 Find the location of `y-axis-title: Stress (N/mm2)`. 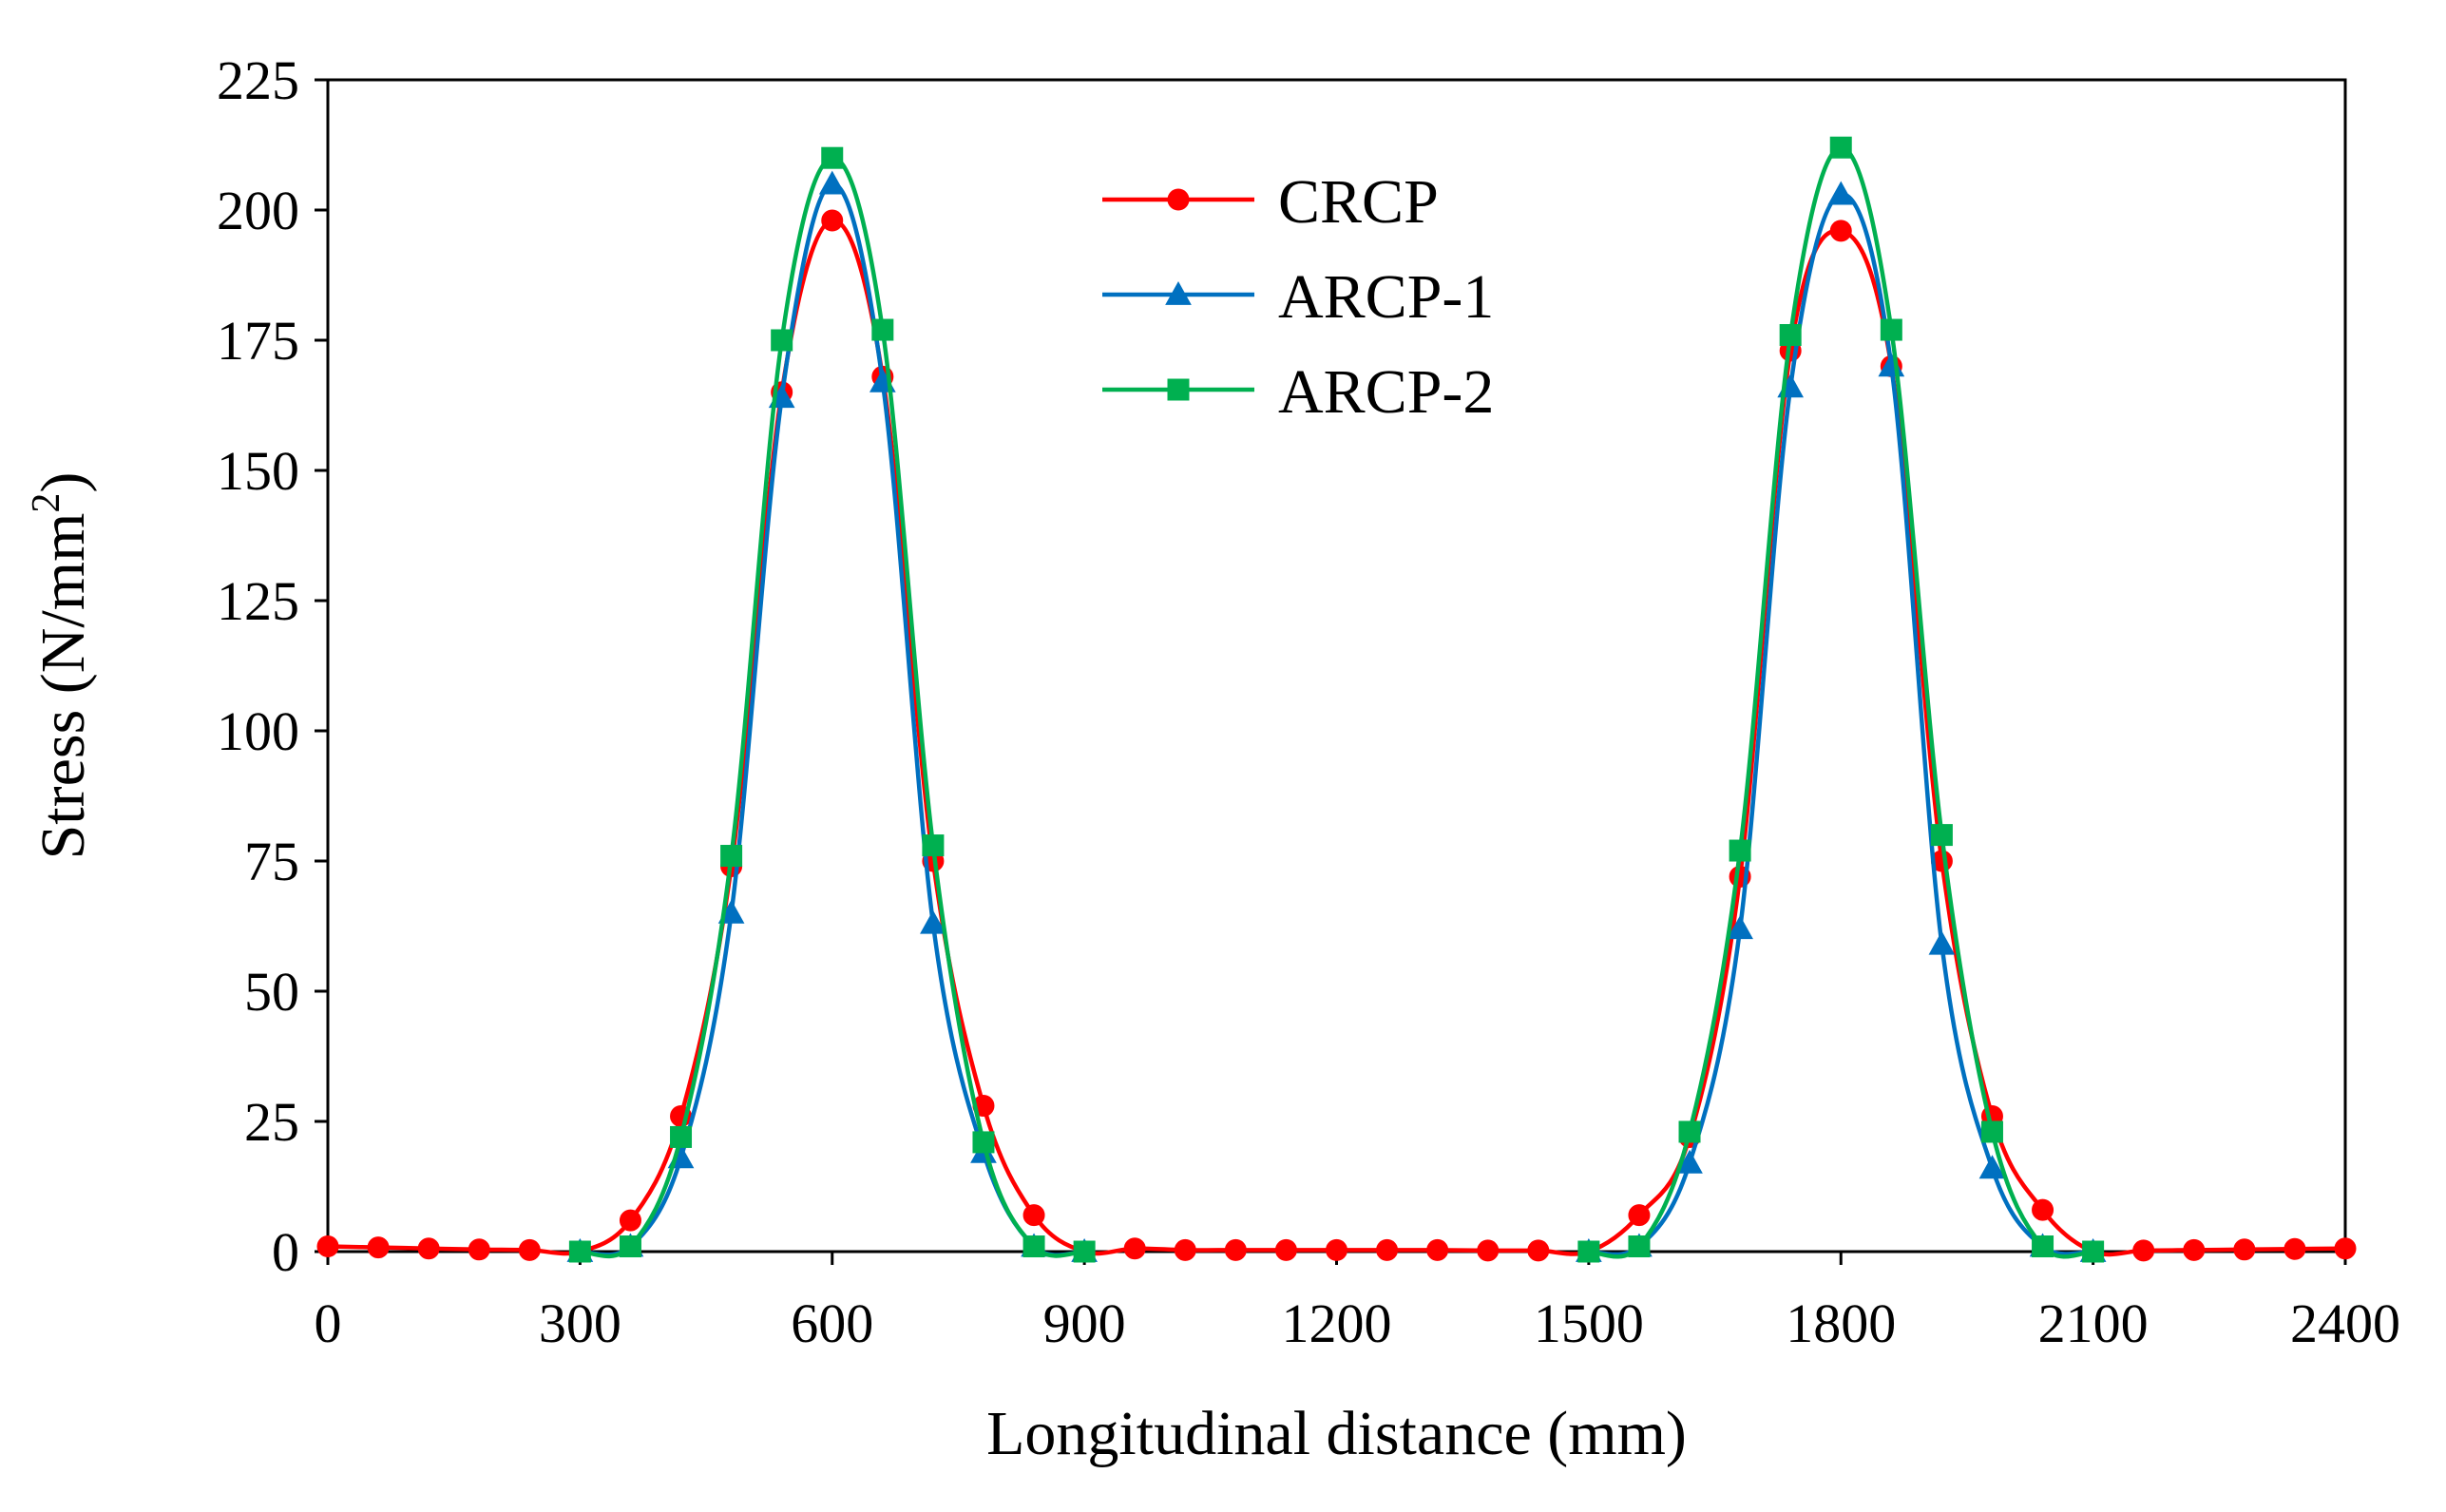

y-axis-title: Stress (N/mm2) is located at coordinates (61, 666).